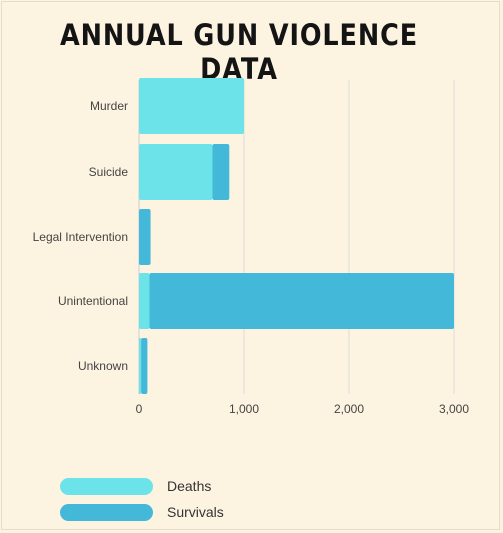 This screenshot has width=503, height=533. I want to click on bar-survivals-suicide, so click(221, 172).